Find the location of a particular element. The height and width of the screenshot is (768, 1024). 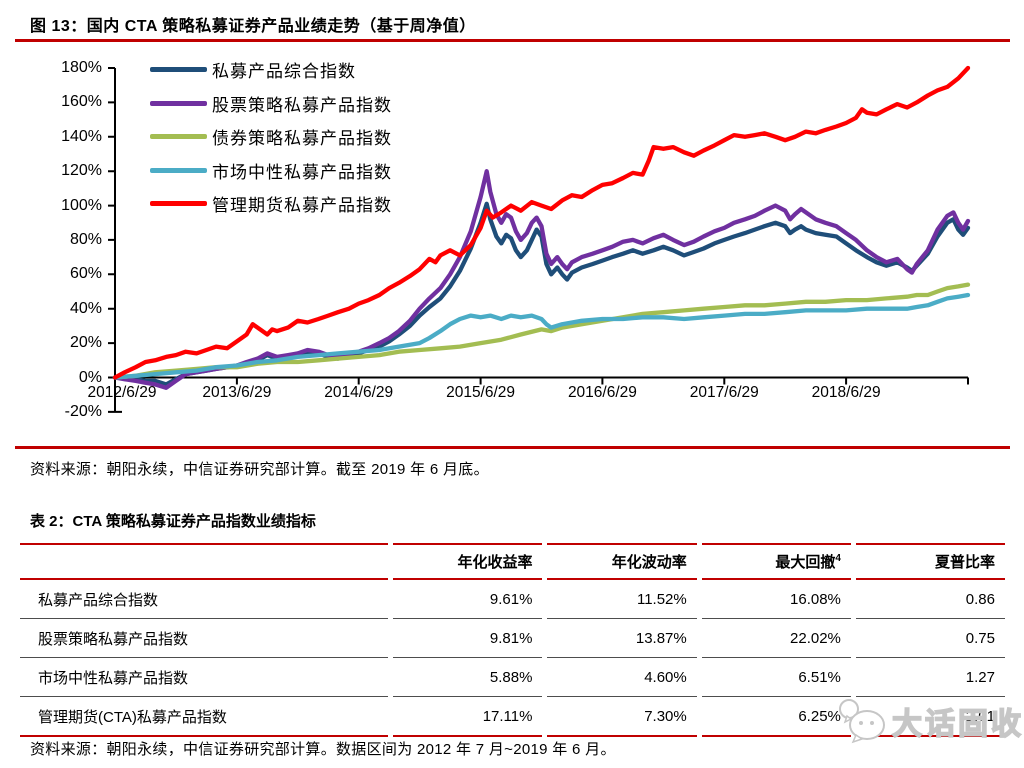

watermark: 大话固收 is located at coordinates (930, 721).